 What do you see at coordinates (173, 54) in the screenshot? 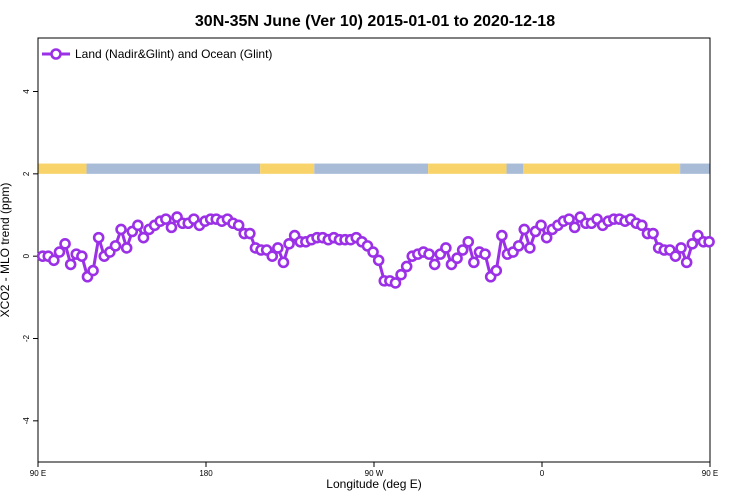
I see `legend-label: Land (Nadir&Glint) and Ocean (Glint)` at bounding box center [173, 54].